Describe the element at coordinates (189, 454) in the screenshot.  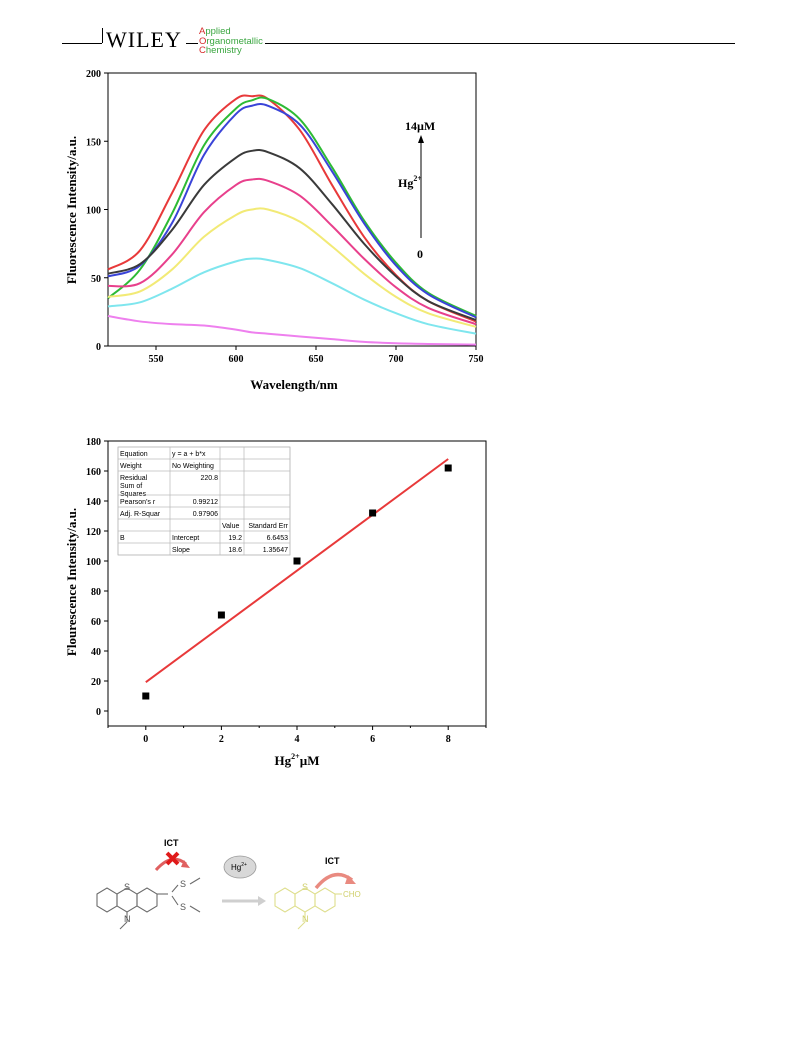
I see `stats-table-text: y = a + b*x` at that location.